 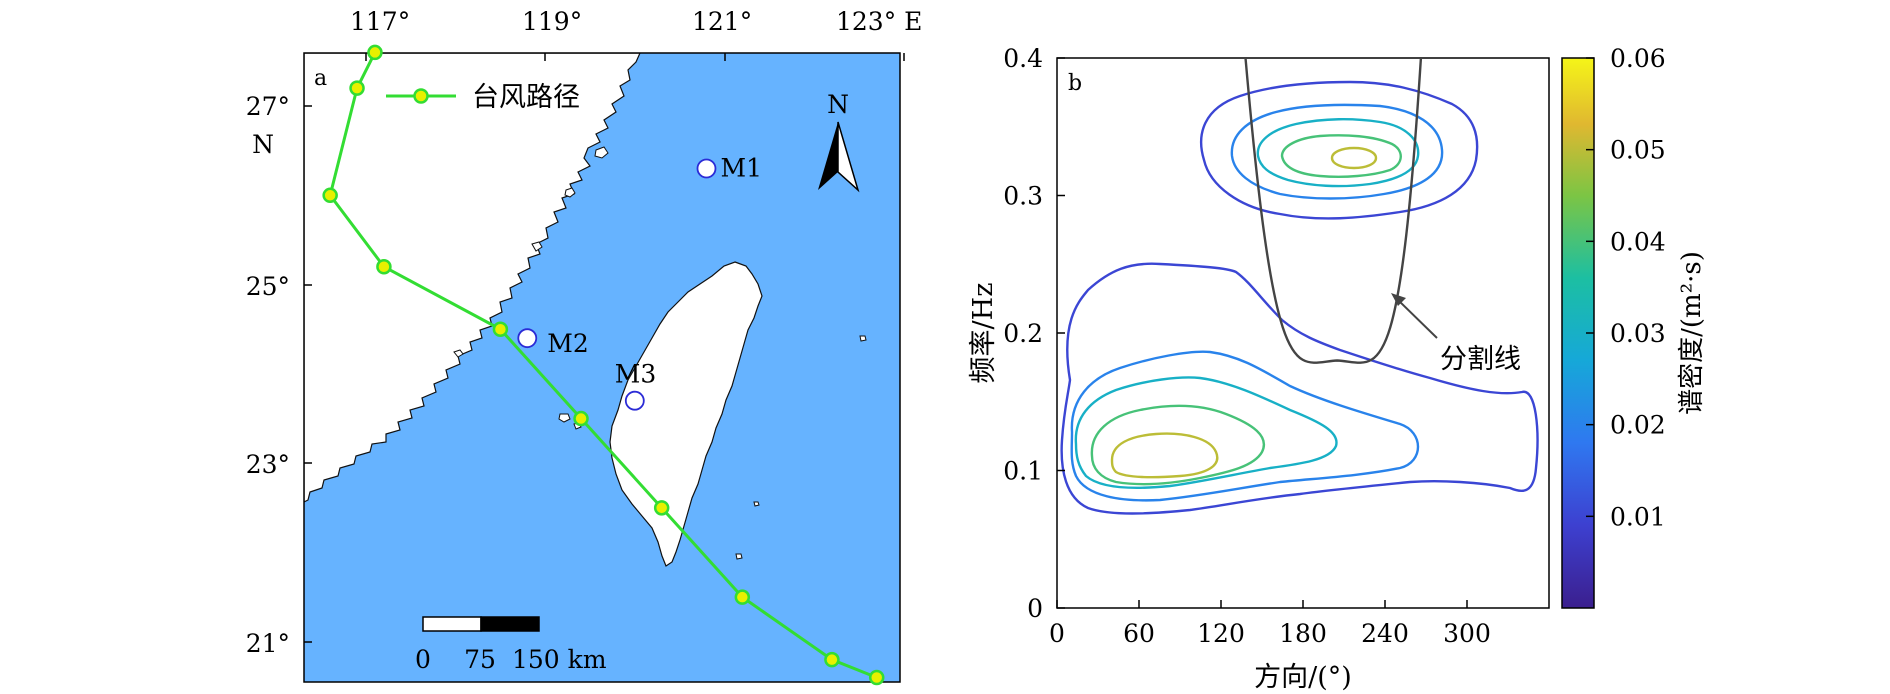 I want to click on colorbar-tick-label: 0.03, so click(x=1638, y=333).